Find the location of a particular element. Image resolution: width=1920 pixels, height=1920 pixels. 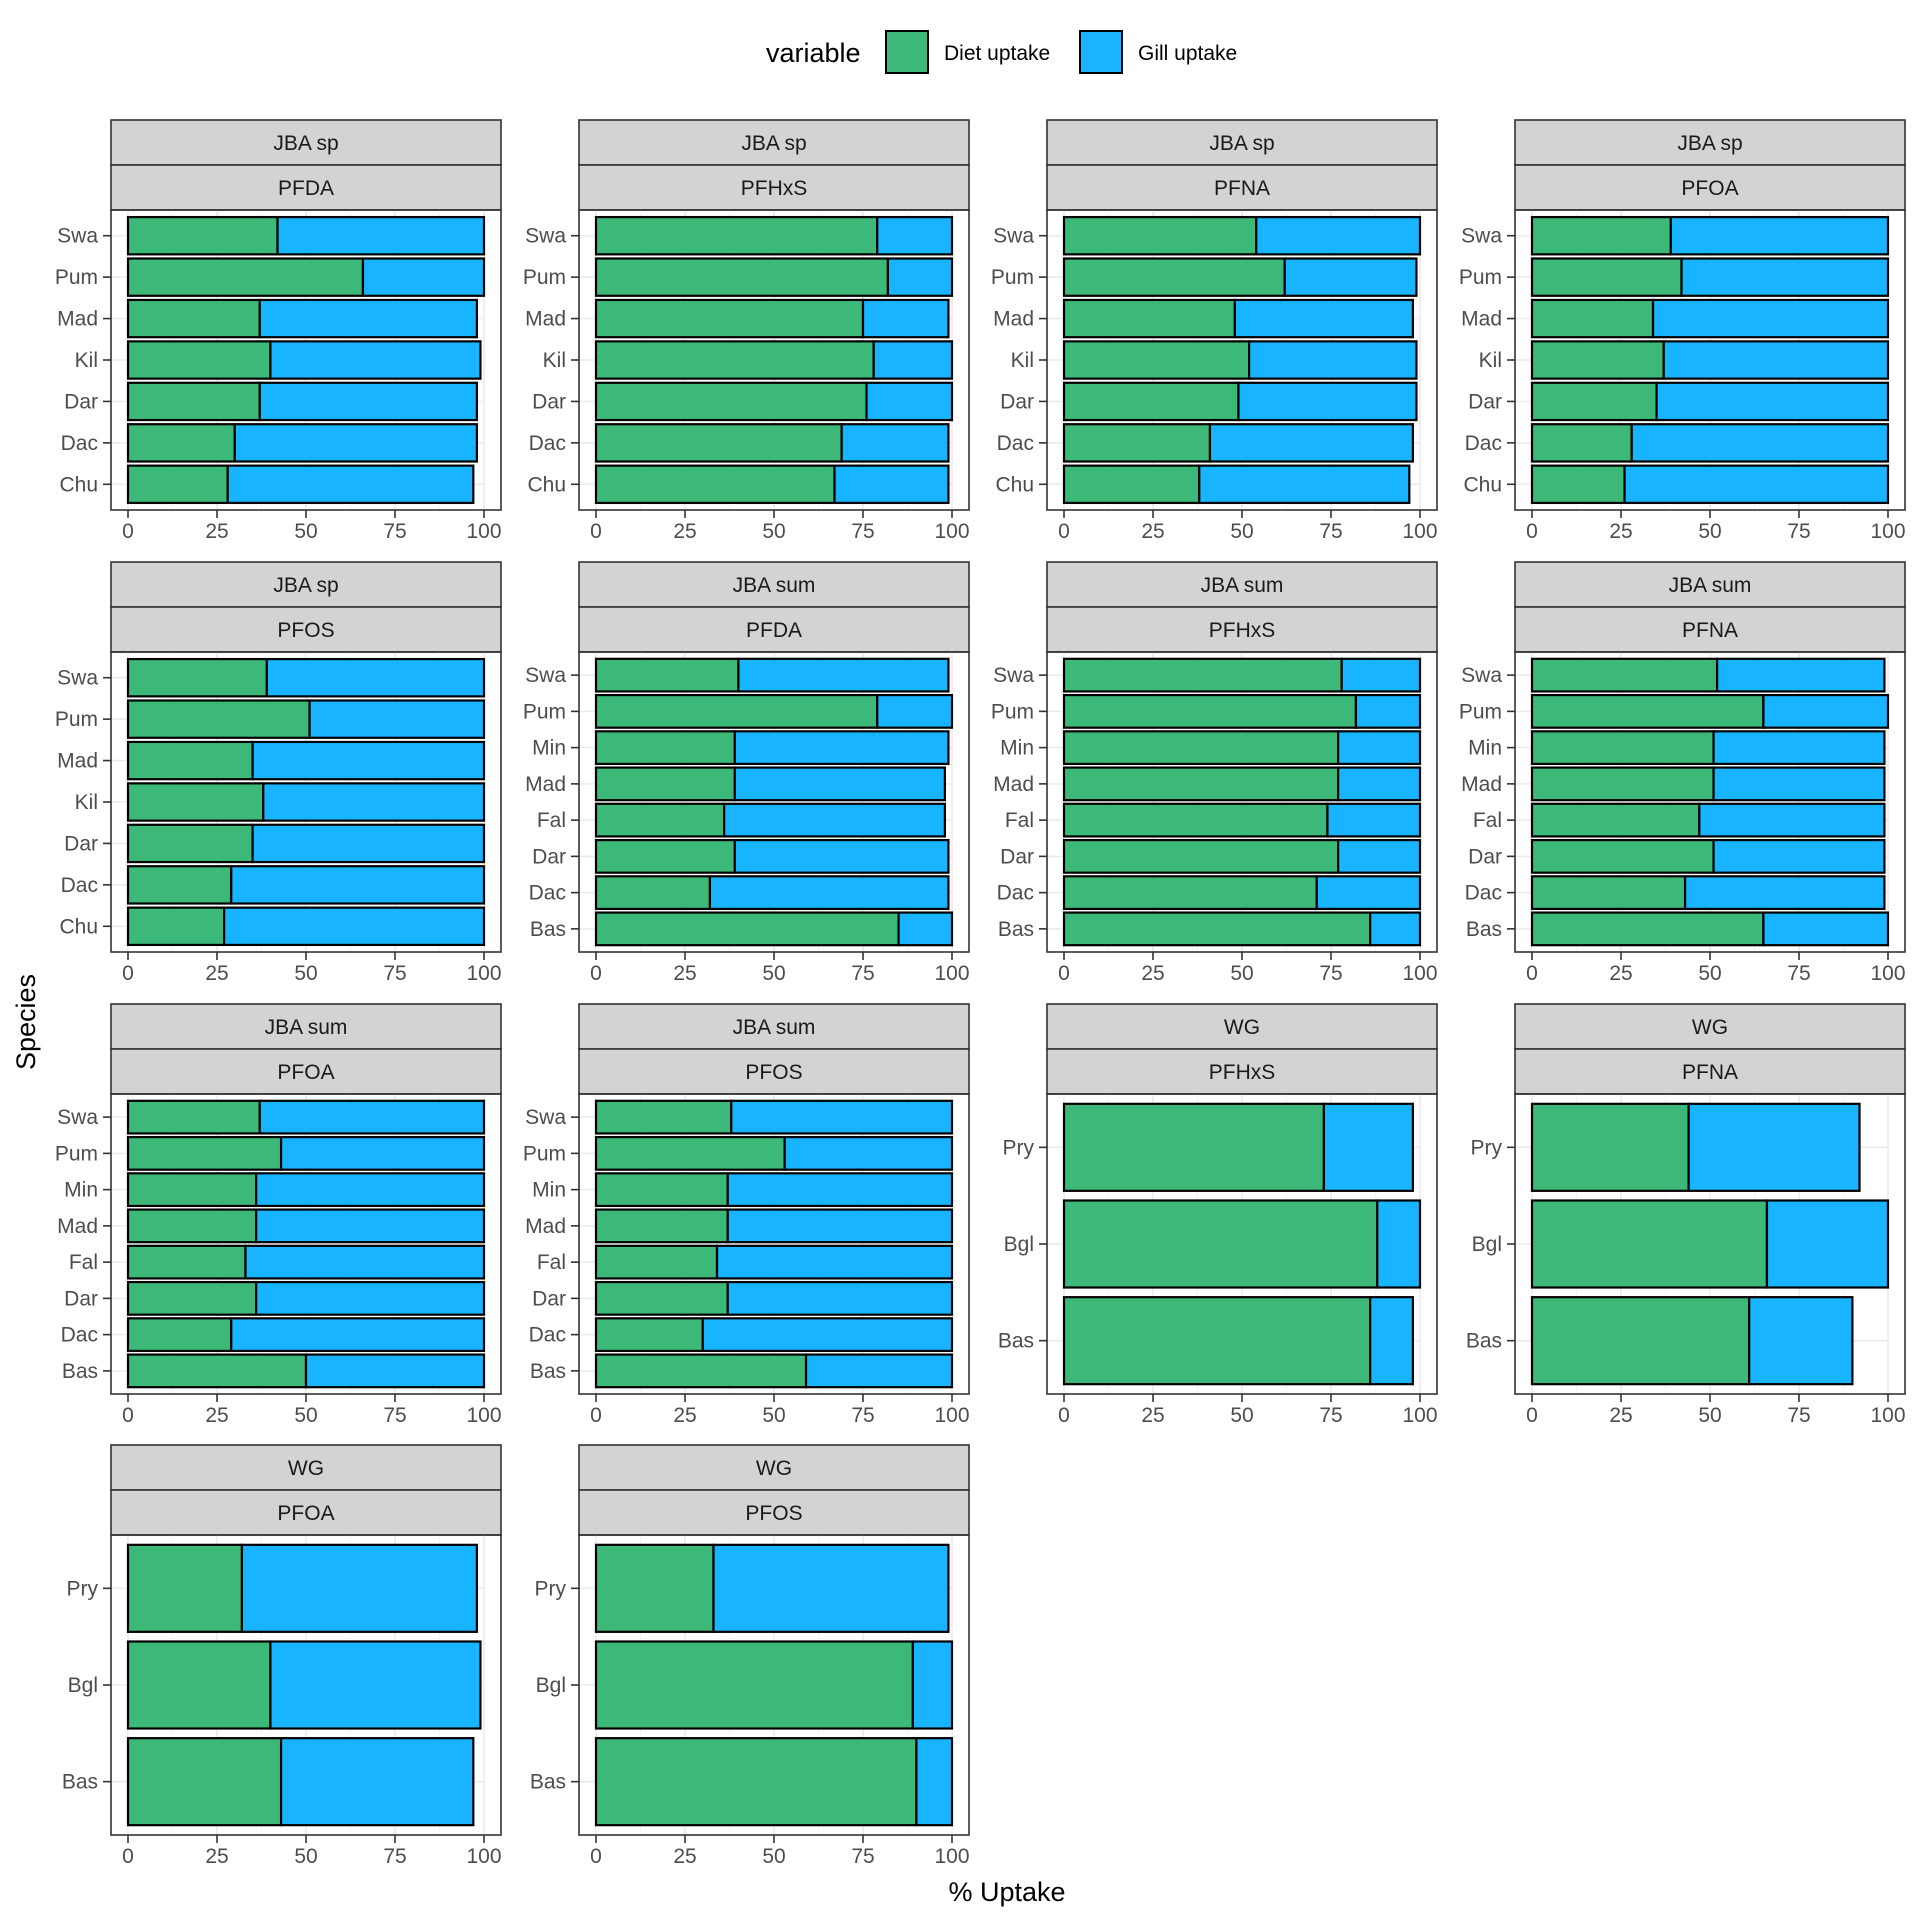

facet-panel: WG PFNA Pry Bgl Bas 0 25 50 75 100 is located at coordinates (1686, 1215).